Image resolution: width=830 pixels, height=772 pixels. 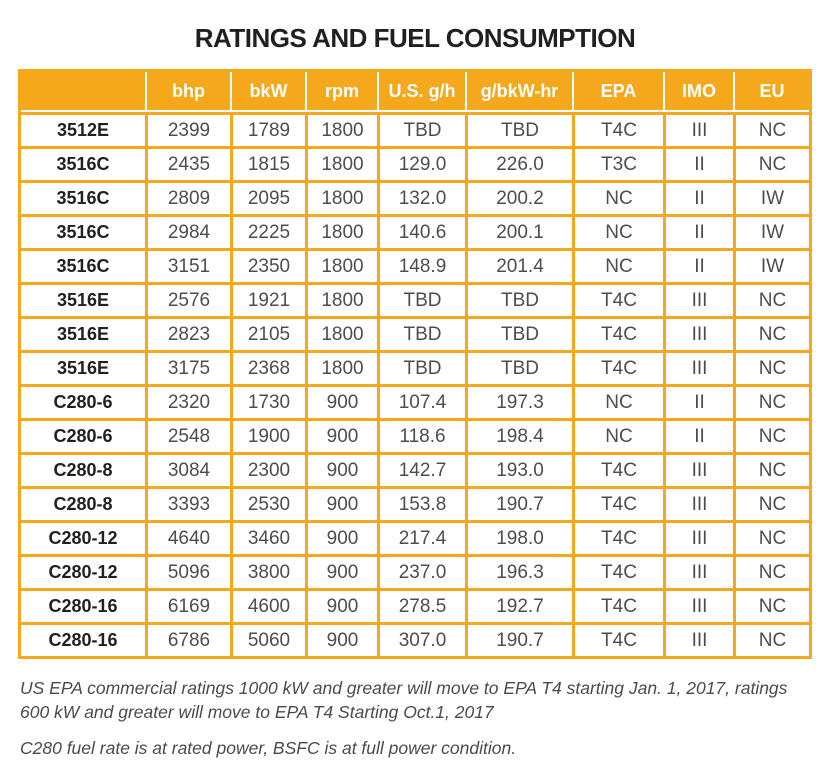 I want to click on table-header-row: bhp bkW rpm U.S. g/h g/bkW-hr EPA IMO EU, so click(x=415, y=91).